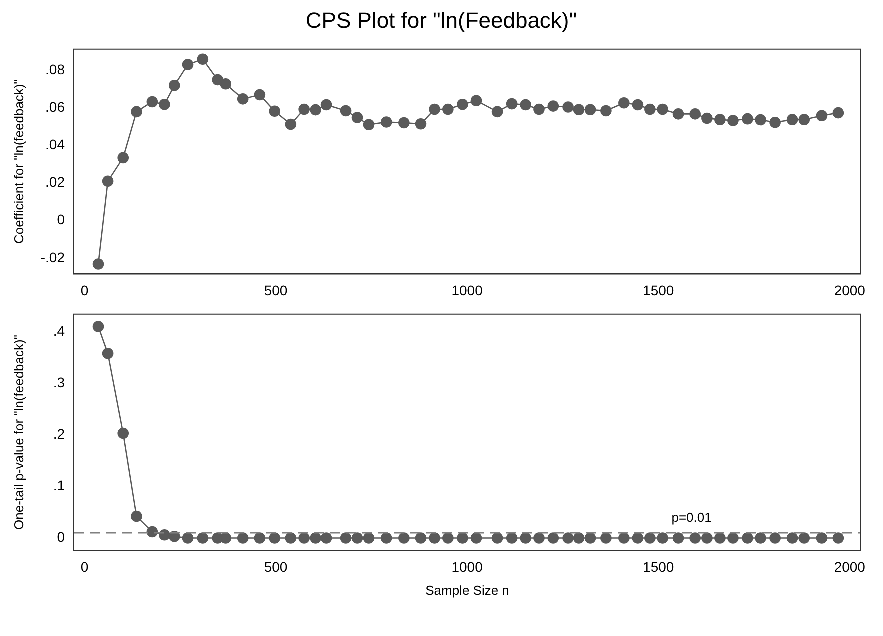 The width and height of the screenshot is (883, 636). I want to click on y-tick-label: .06, so click(56, 107).